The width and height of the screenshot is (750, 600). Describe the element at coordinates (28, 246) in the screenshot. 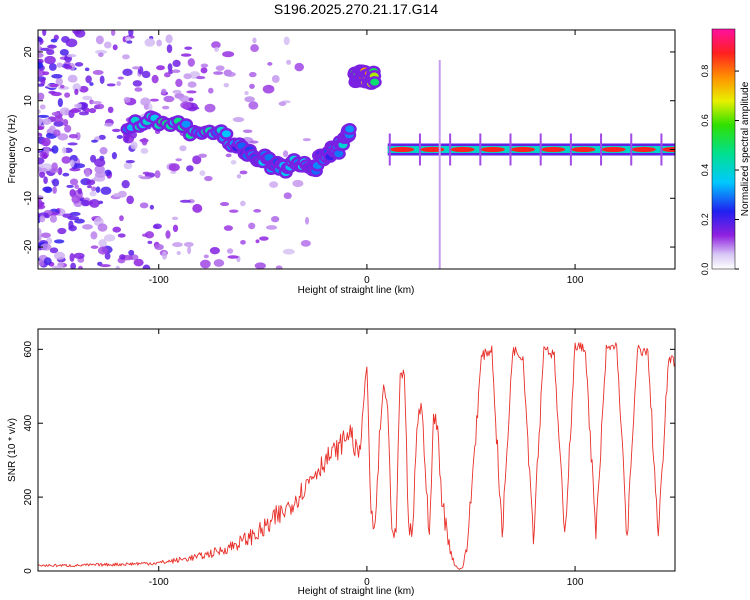

I see `y-tick-label: -20` at that location.